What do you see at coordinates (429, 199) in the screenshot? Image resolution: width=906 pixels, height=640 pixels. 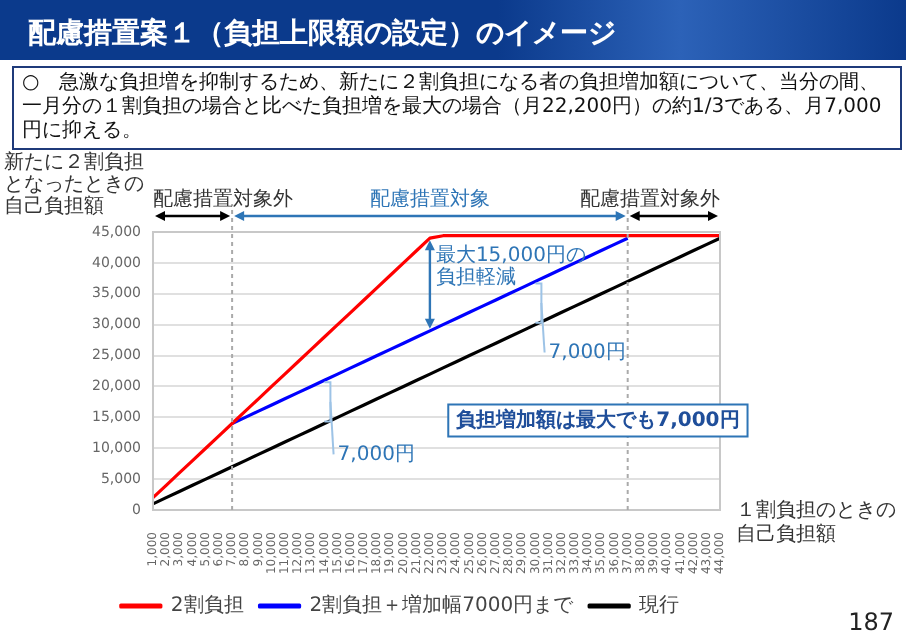 I see `text: 配慮措置対象` at bounding box center [429, 199].